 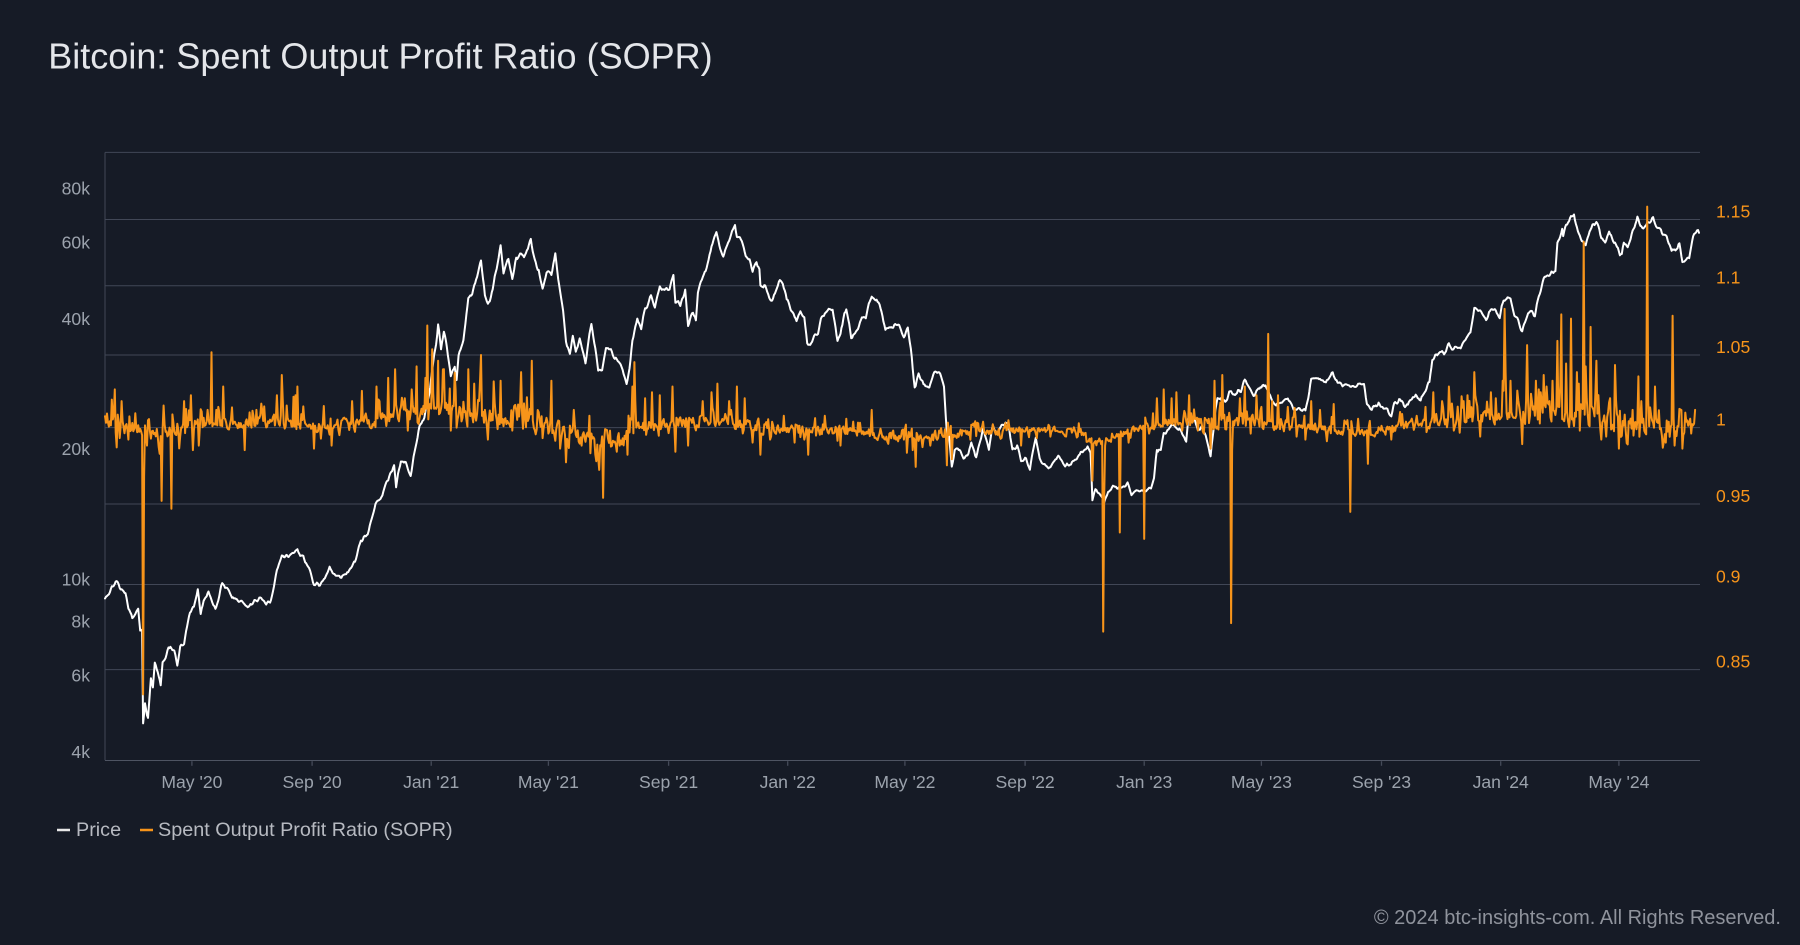 What do you see at coordinates (788, 782) in the screenshot?
I see `svg-text: Jan '22` at bounding box center [788, 782].